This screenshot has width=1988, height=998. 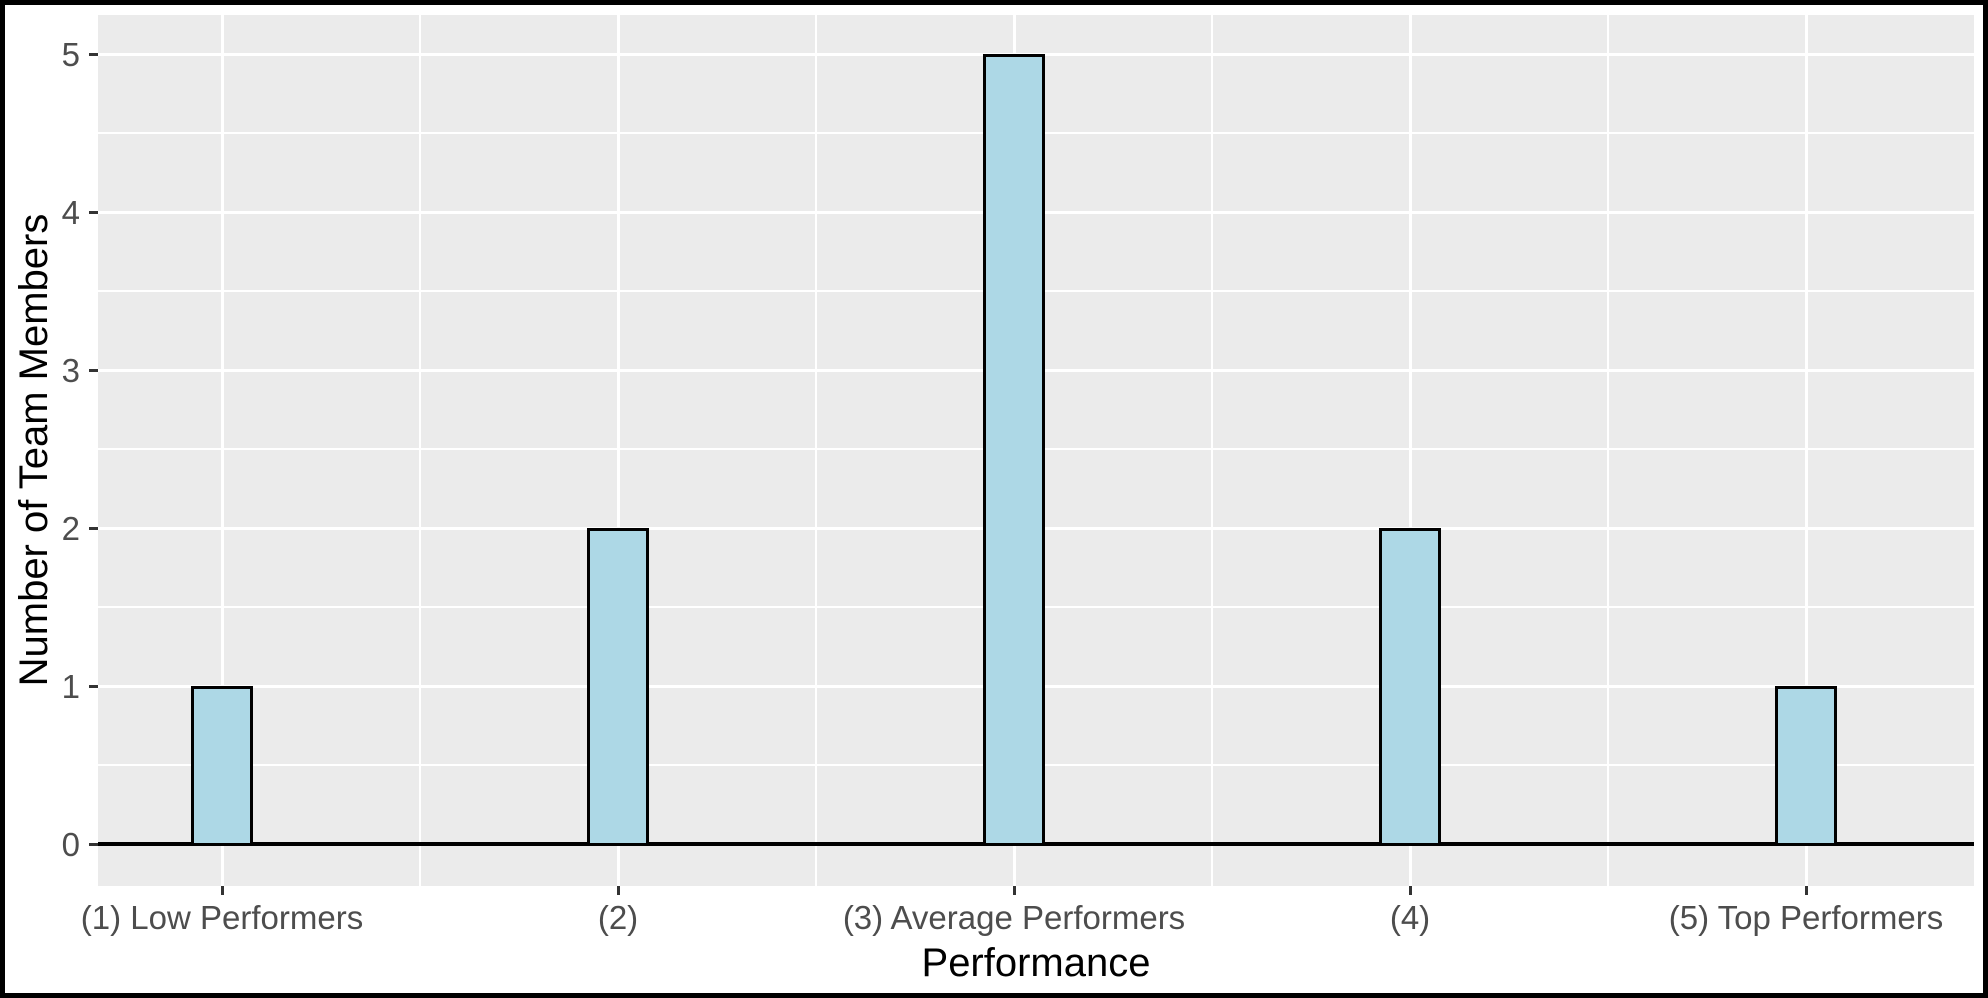 I want to click on y-tick-label: 2, so click(x=70, y=528).